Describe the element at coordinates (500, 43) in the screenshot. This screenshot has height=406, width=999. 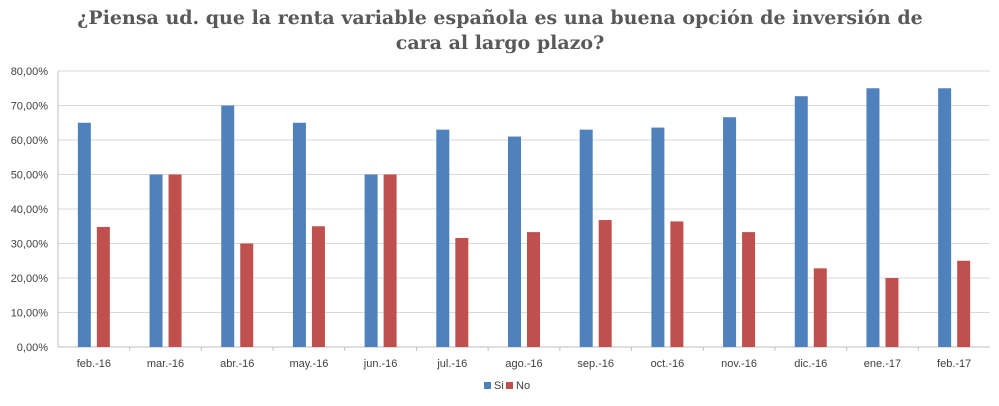
I see `chart-title-line-2: cara al largo plazo?` at that location.